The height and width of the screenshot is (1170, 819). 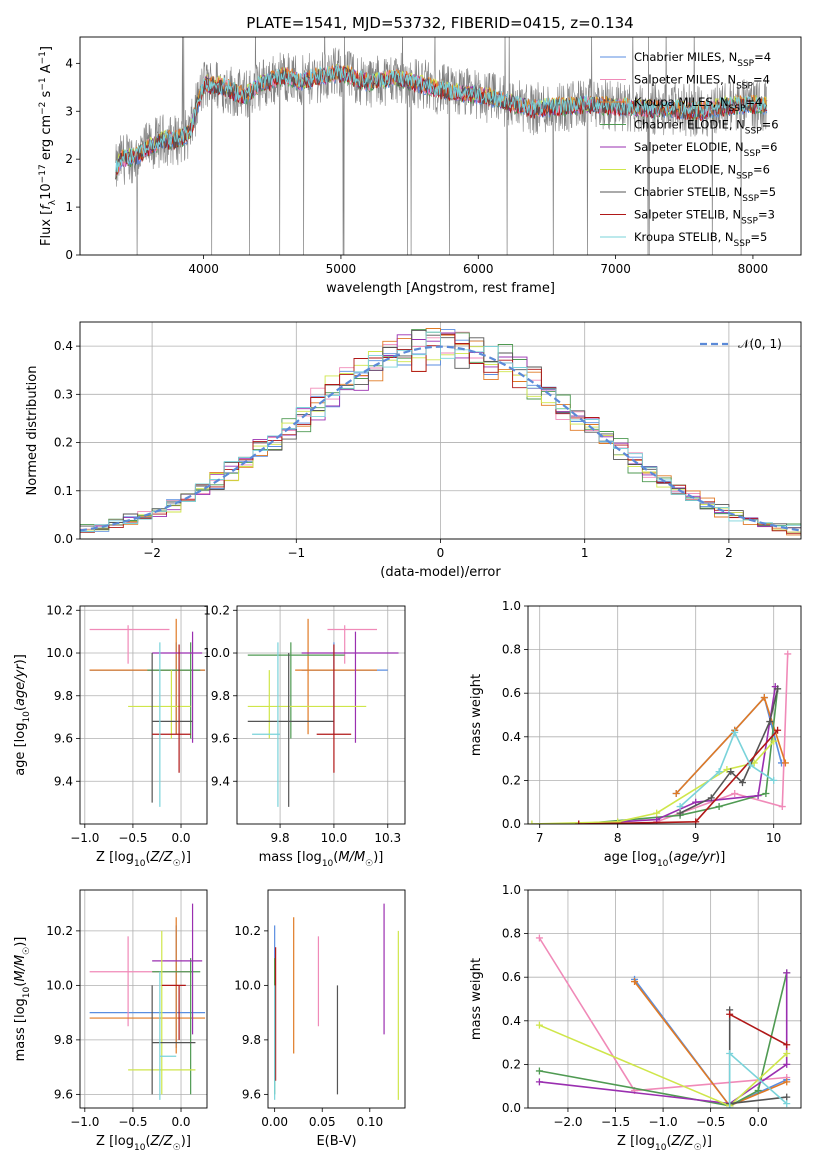 What do you see at coordinates (63, 394) in the screenshot?
I see `y-tick-label: 0.3` at bounding box center [63, 394].